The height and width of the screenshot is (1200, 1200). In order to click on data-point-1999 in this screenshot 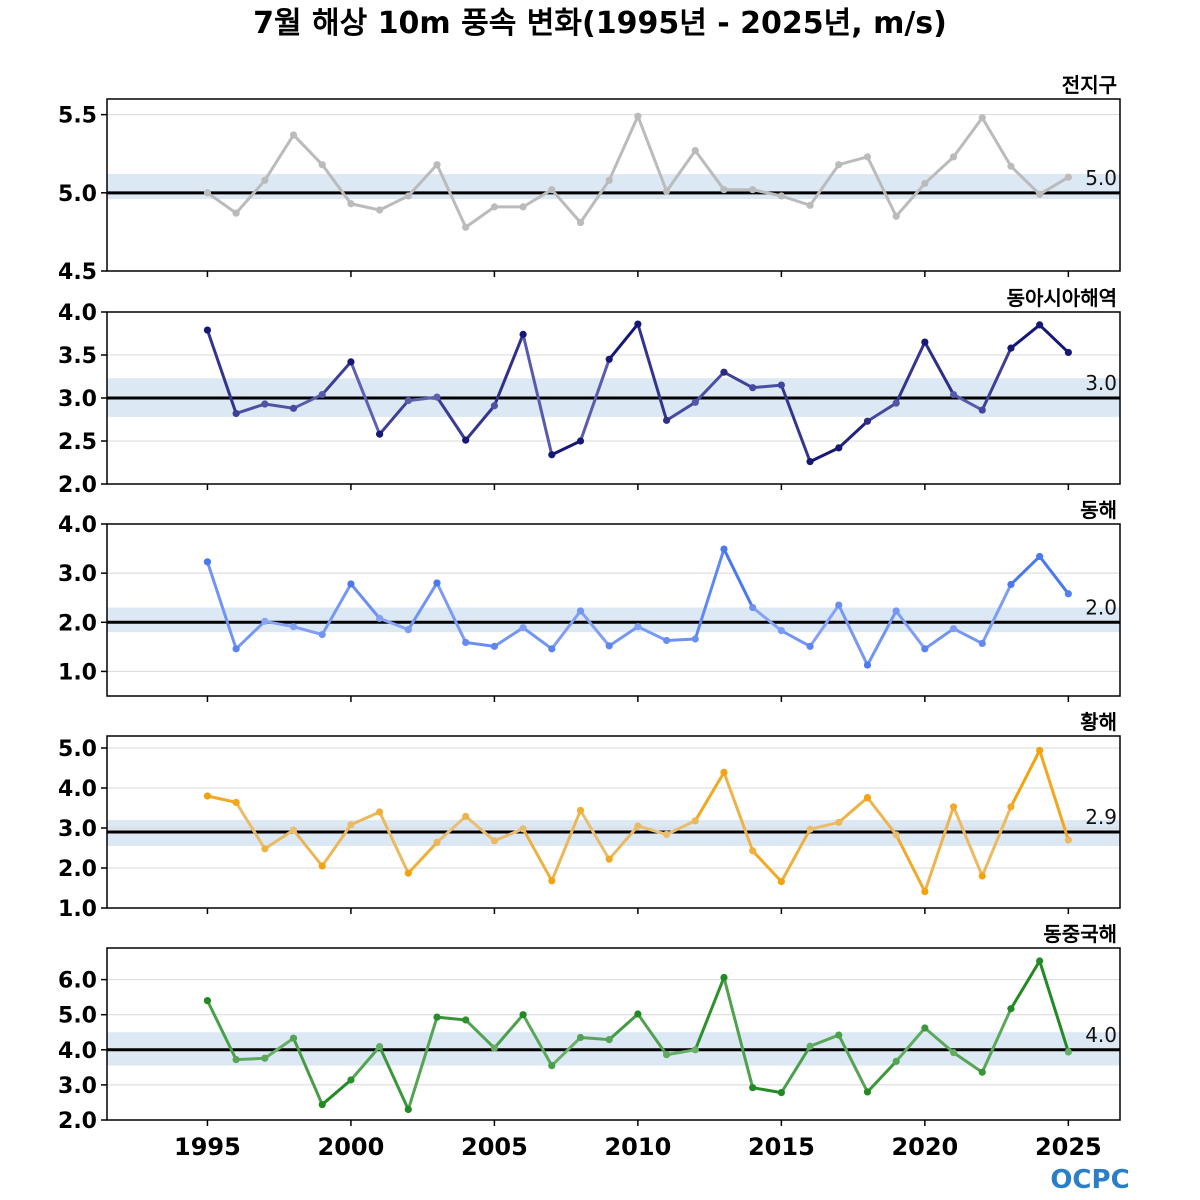, I will do `click(322, 165)`.